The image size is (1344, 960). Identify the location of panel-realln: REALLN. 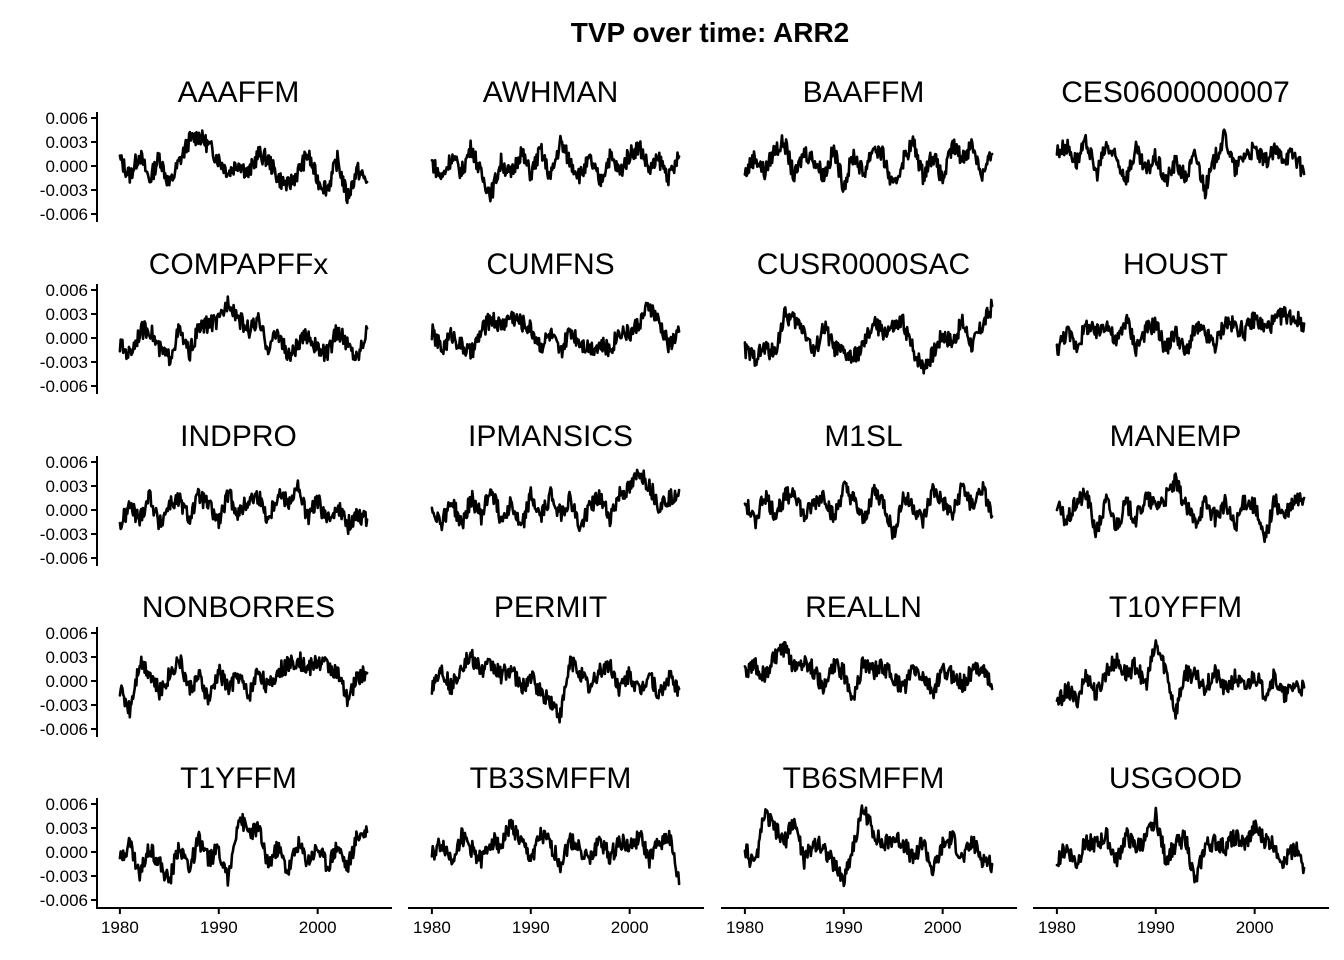
(868, 646).